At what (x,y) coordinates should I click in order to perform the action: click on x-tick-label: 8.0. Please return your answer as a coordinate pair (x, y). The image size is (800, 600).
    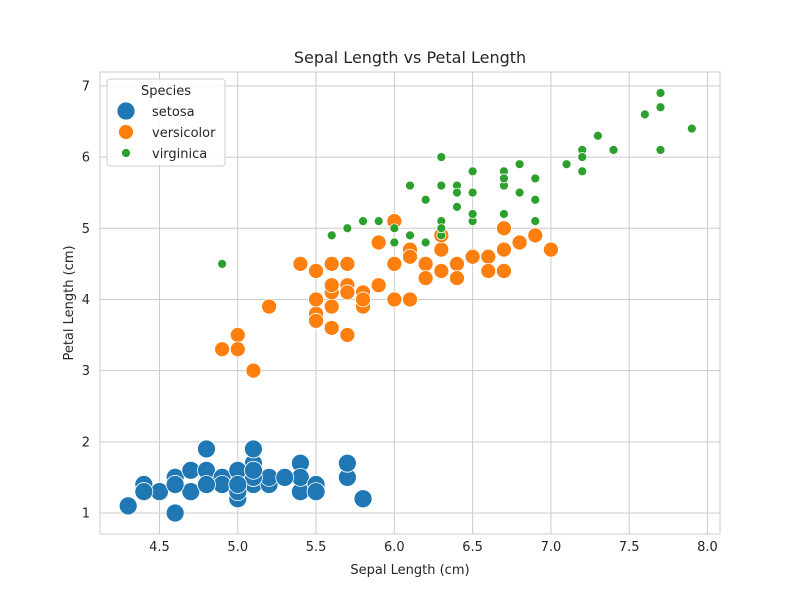
    Looking at the image, I should click on (707, 547).